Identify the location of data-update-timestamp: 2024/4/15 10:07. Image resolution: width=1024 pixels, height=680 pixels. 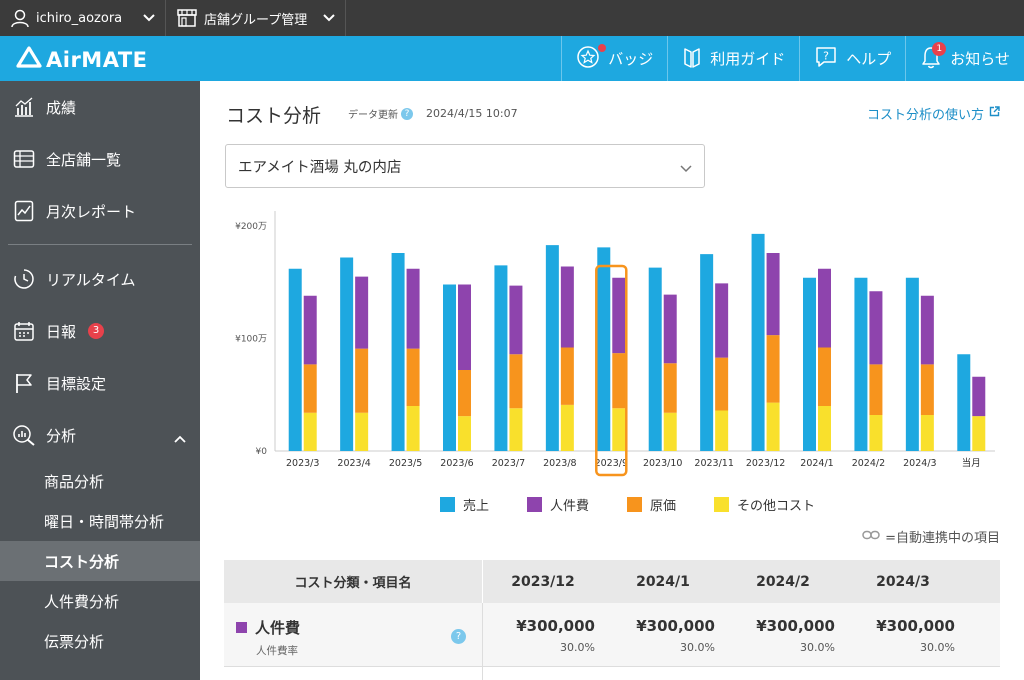
(472, 113).